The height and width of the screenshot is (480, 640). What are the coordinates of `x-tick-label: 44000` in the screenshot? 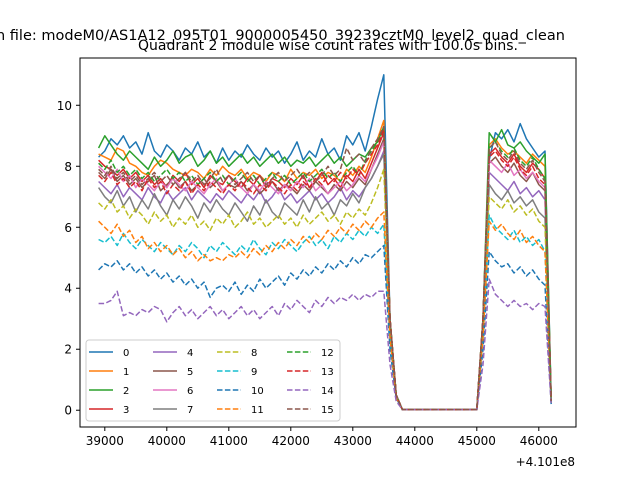 It's located at (415, 441).